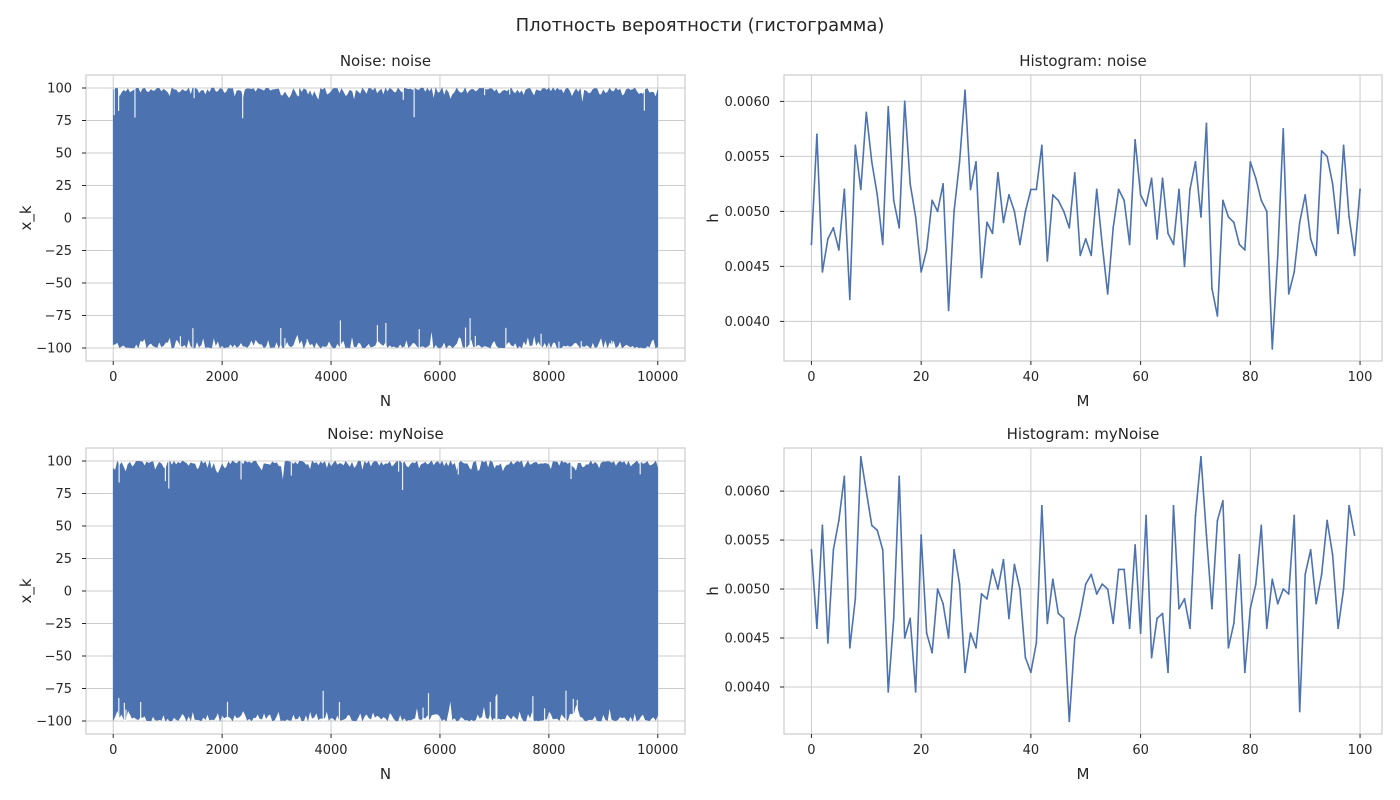  Describe the element at coordinates (748, 157) in the screenshot. I see `noise-hist-ytick-label-3: 0.0055` at that location.